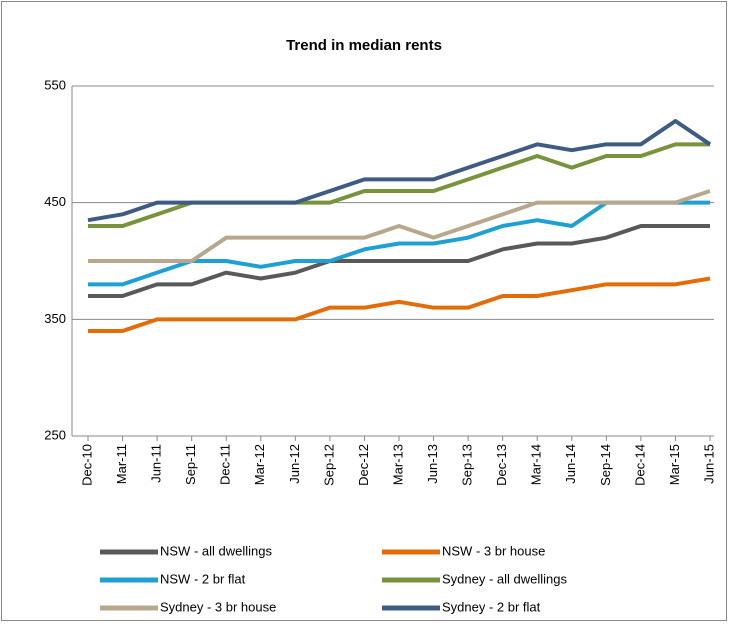 The height and width of the screenshot is (628, 729). Describe the element at coordinates (491, 606) in the screenshot. I see `legend-label: Sydney - 2 br flat` at that location.